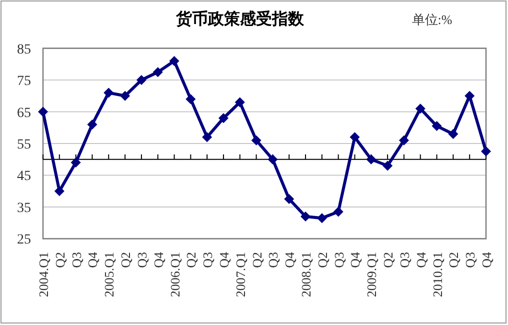 This screenshot has width=508, height=325. What do you see at coordinates (24, 208) in the screenshot?
I see `y-tick-label: 35` at bounding box center [24, 208].